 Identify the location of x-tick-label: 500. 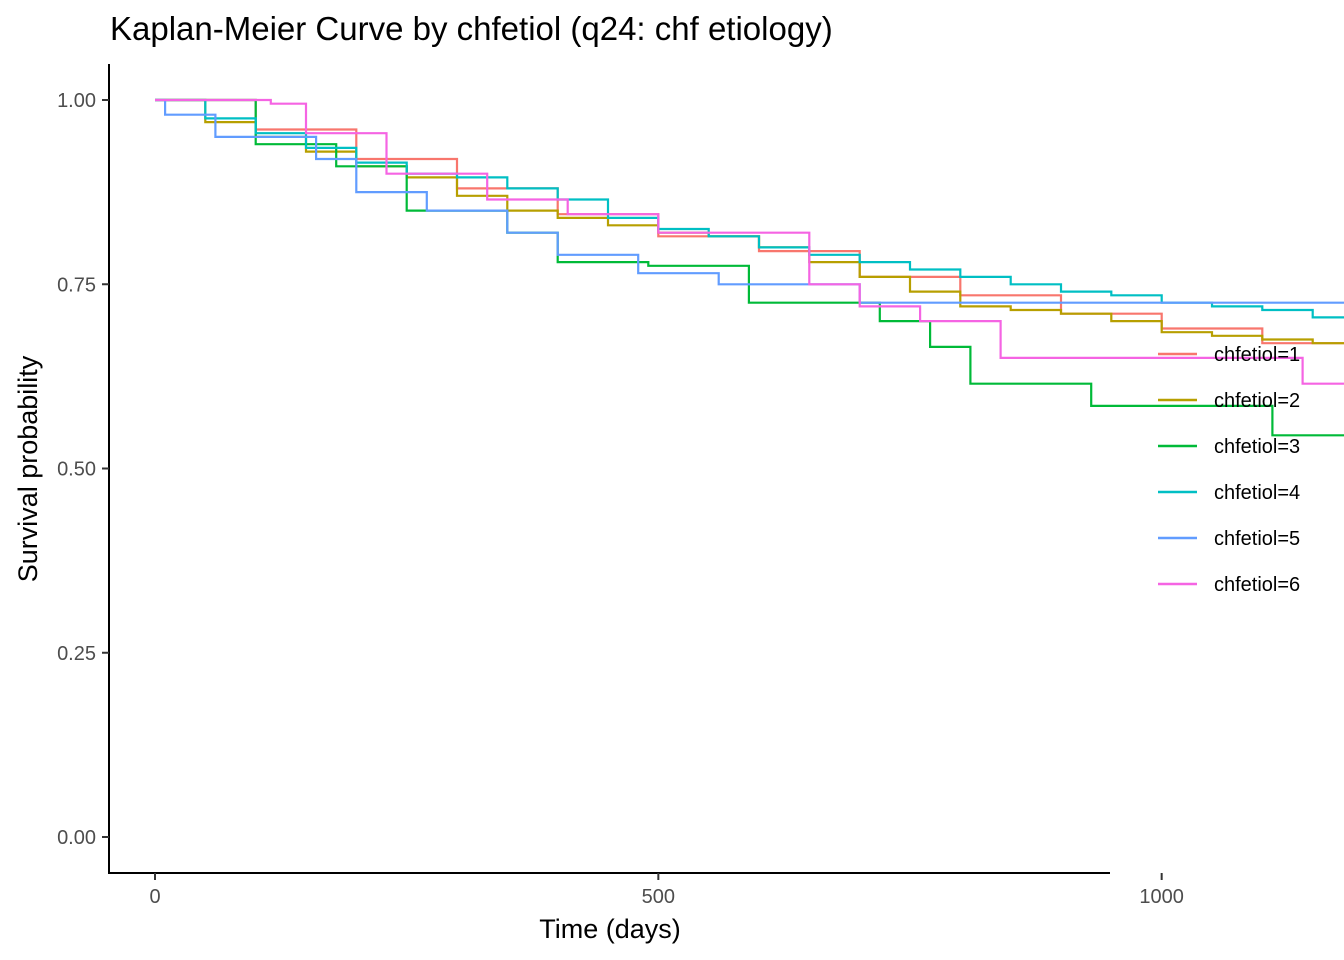
(658, 897).